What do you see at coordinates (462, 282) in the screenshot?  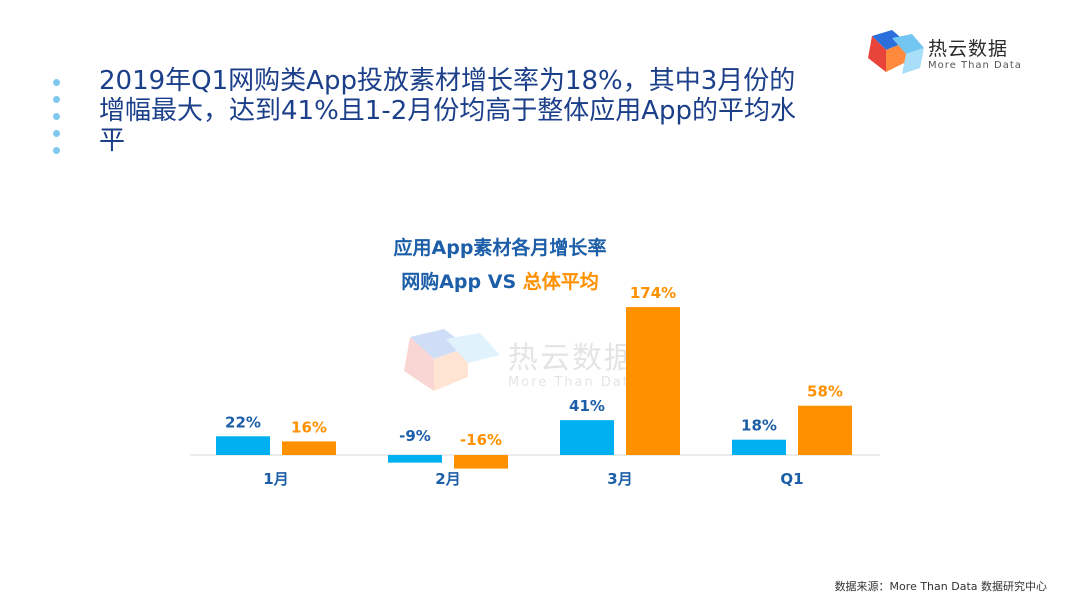 I see `chart-subtitle-part1: 网购App VS` at bounding box center [462, 282].